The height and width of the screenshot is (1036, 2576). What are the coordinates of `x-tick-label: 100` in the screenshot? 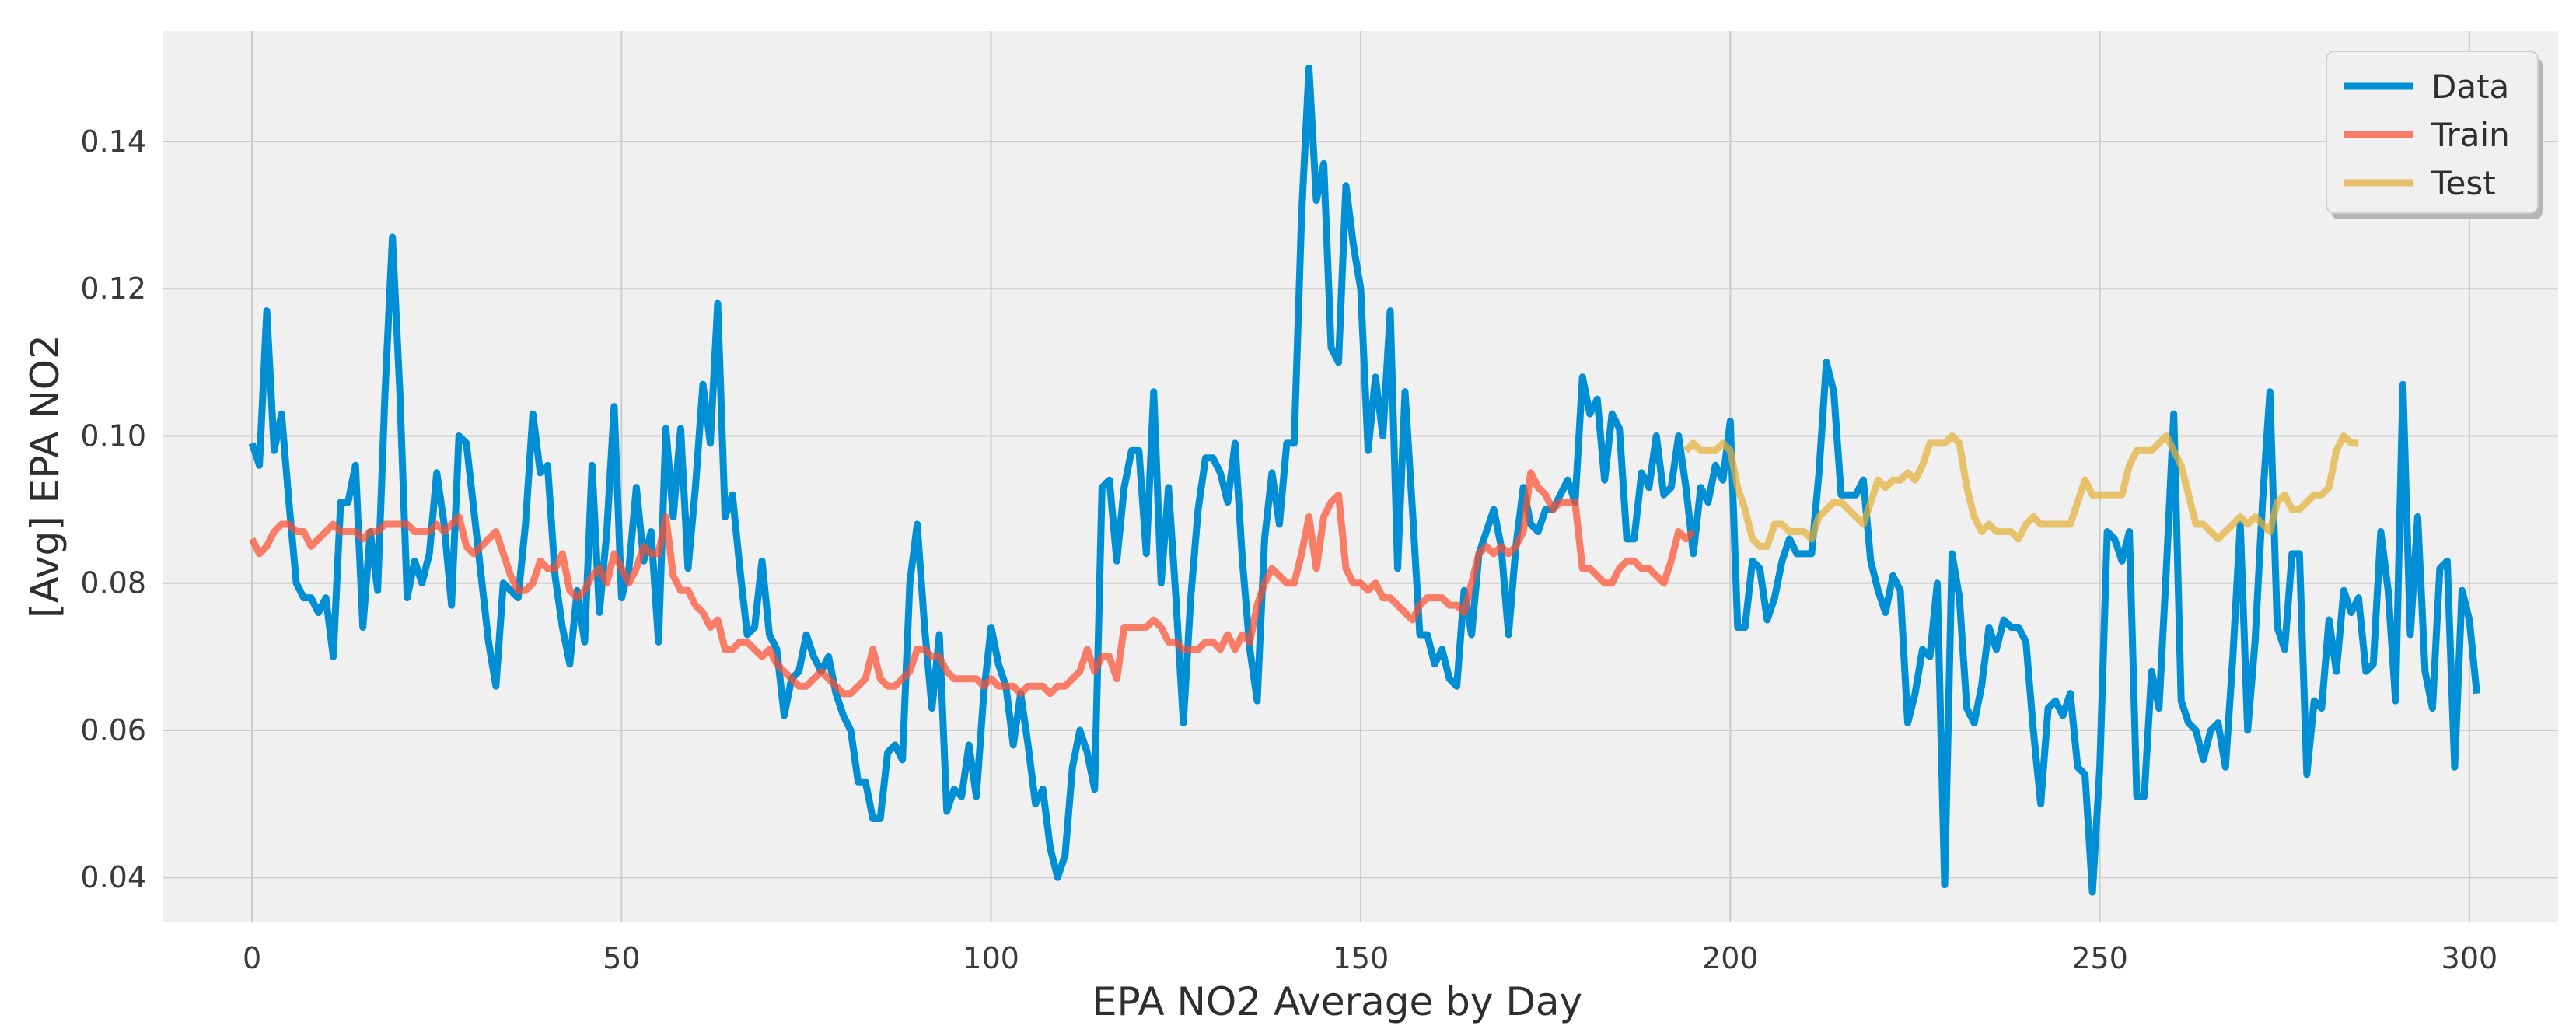 It's located at (991, 958).